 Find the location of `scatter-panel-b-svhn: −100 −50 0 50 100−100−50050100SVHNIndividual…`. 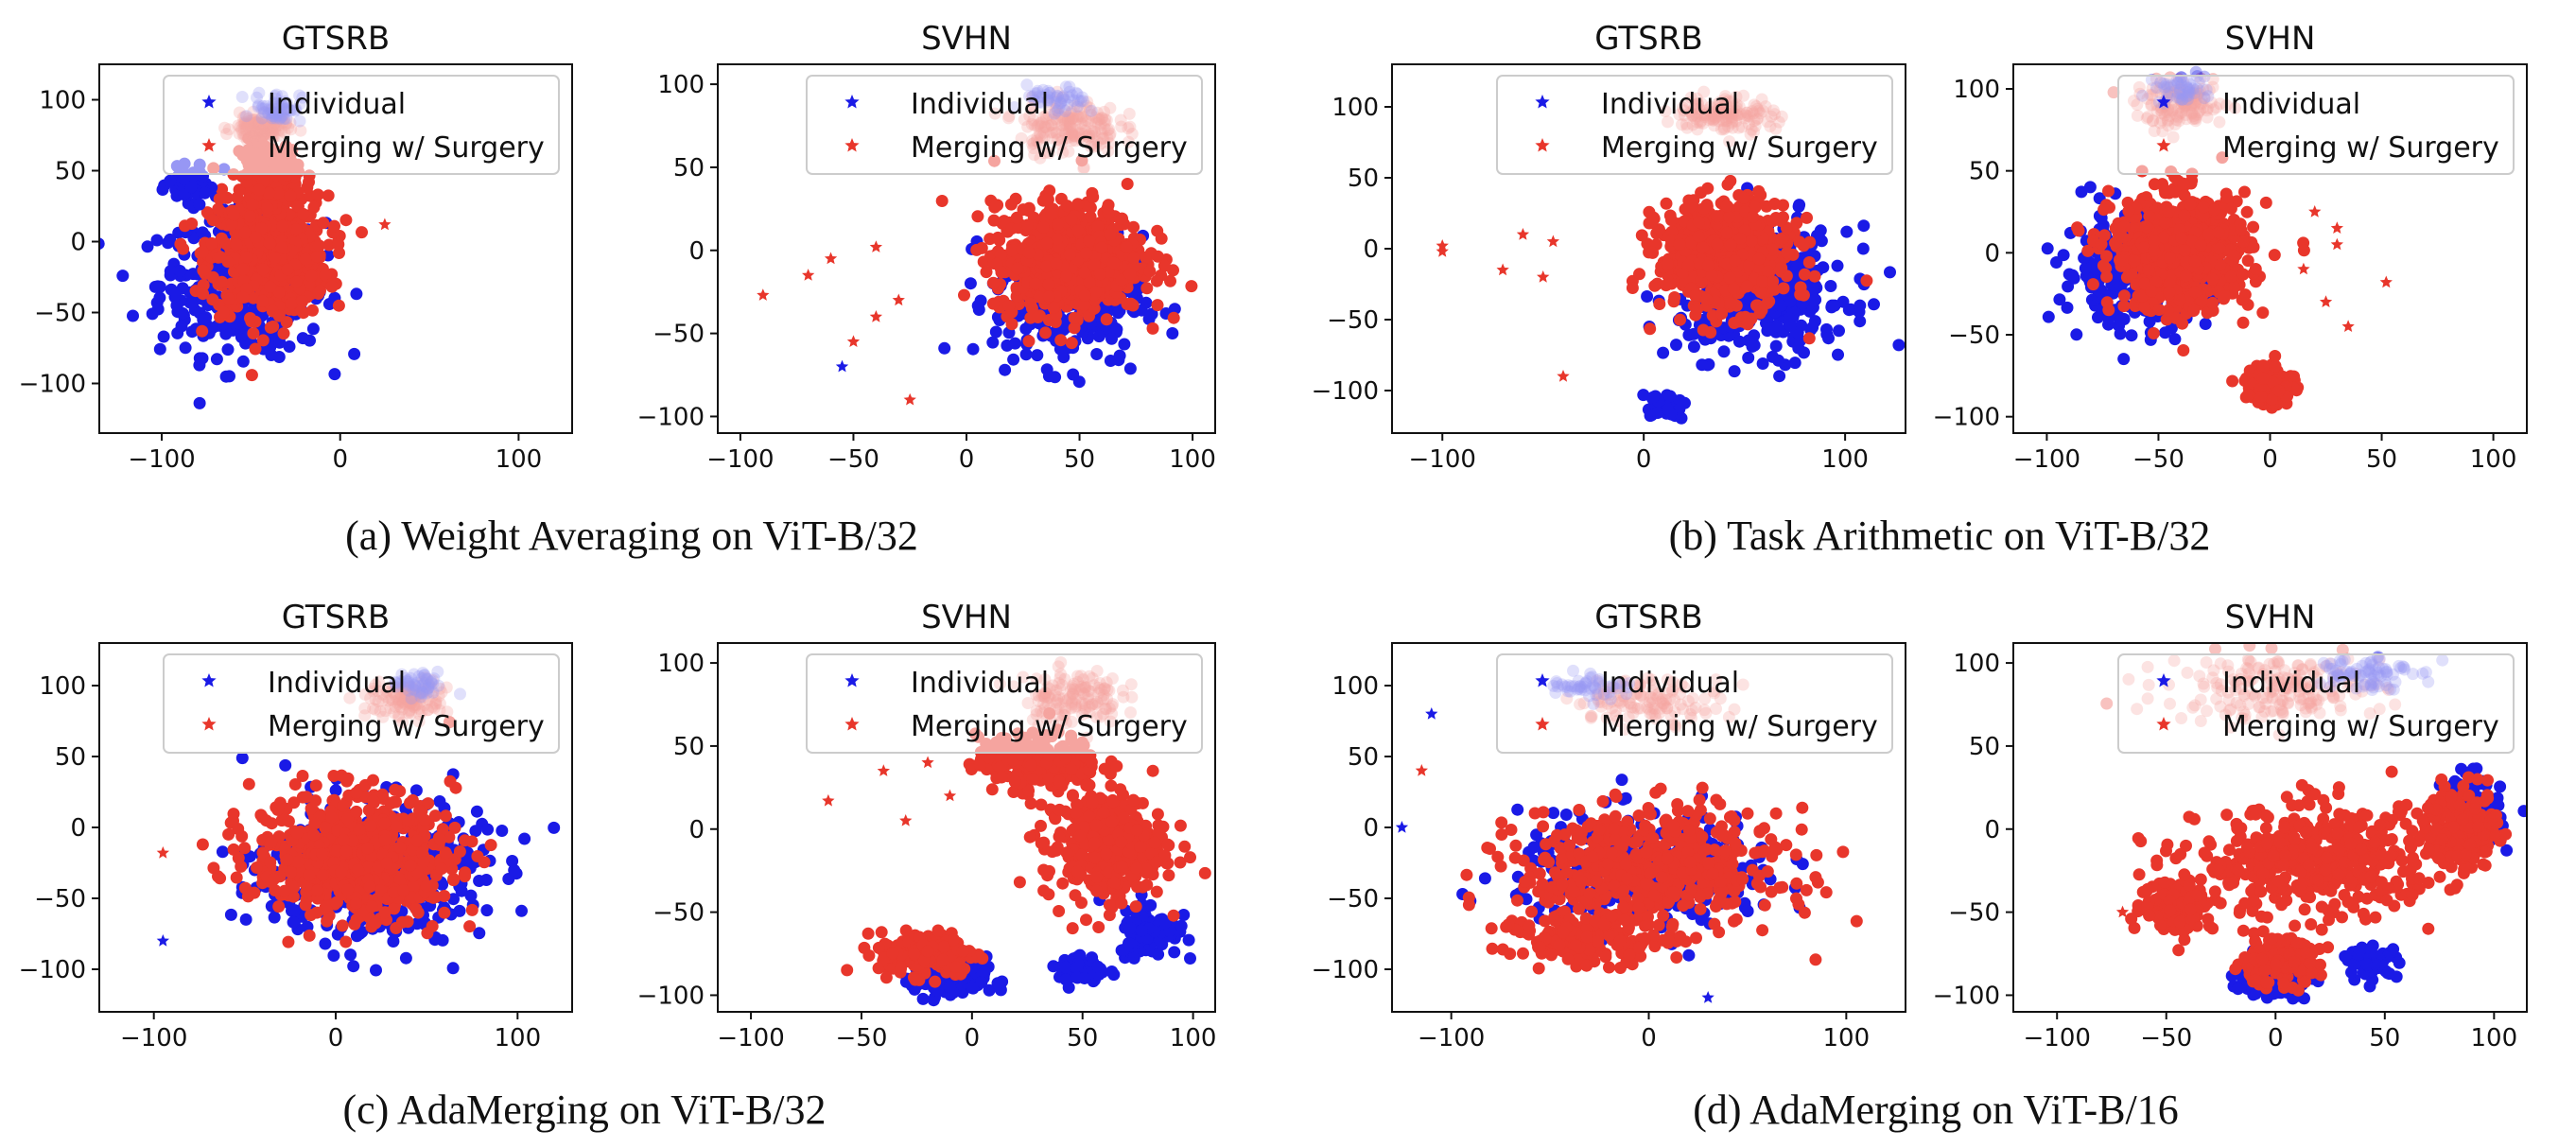

scatter-panel-b-svhn: −100 −50 0 50 100−100−50050100SVHNIndividual… is located at coordinates (2230, 247).